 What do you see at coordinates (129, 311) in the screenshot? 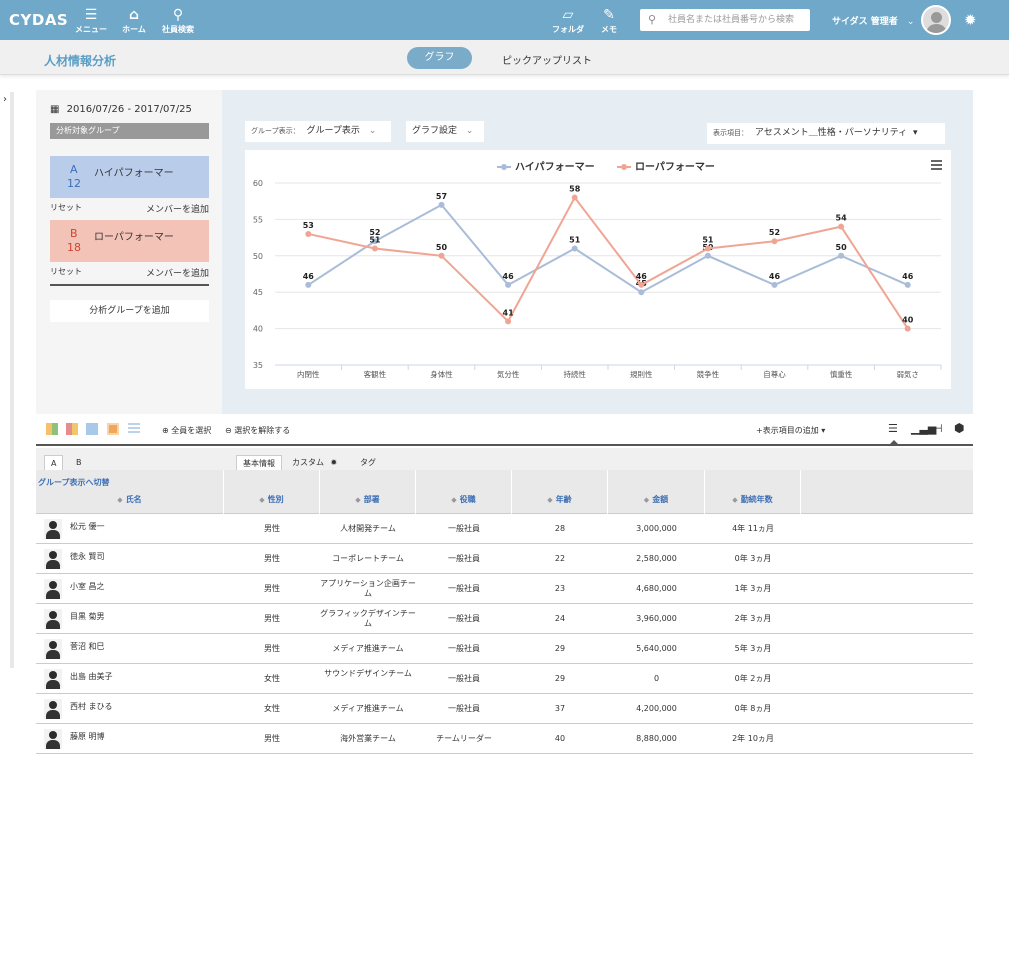
I see `add-group-button: 分析グループを追加` at bounding box center [129, 311].